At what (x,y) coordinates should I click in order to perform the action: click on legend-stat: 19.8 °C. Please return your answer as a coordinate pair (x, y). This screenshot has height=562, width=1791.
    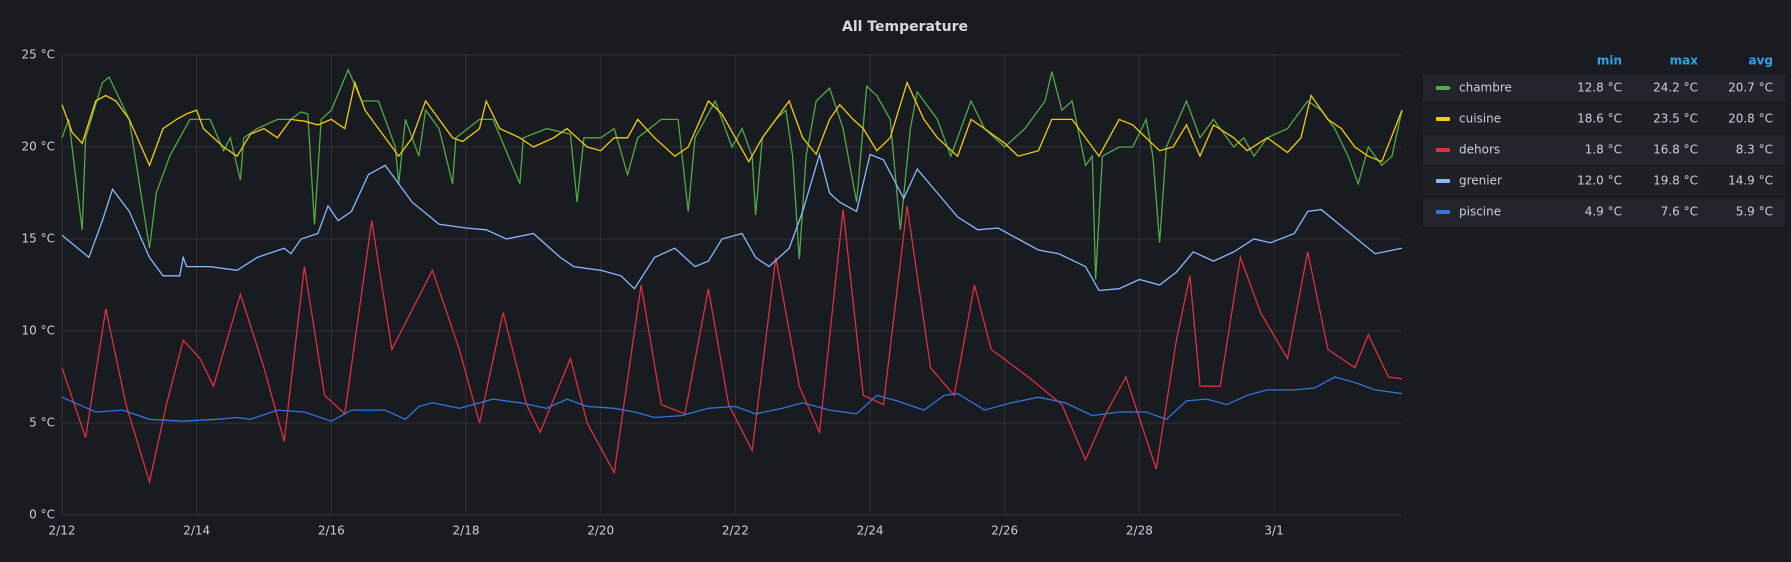
    Looking at the image, I should click on (1675, 181).